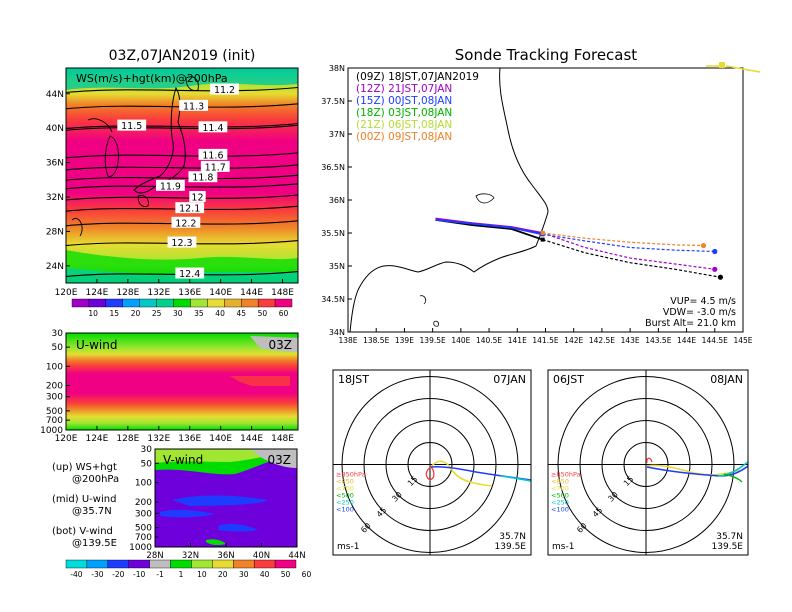 This screenshot has height=612, width=792. I want to click on track-x-tick-label: 144E, so click(686, 340).